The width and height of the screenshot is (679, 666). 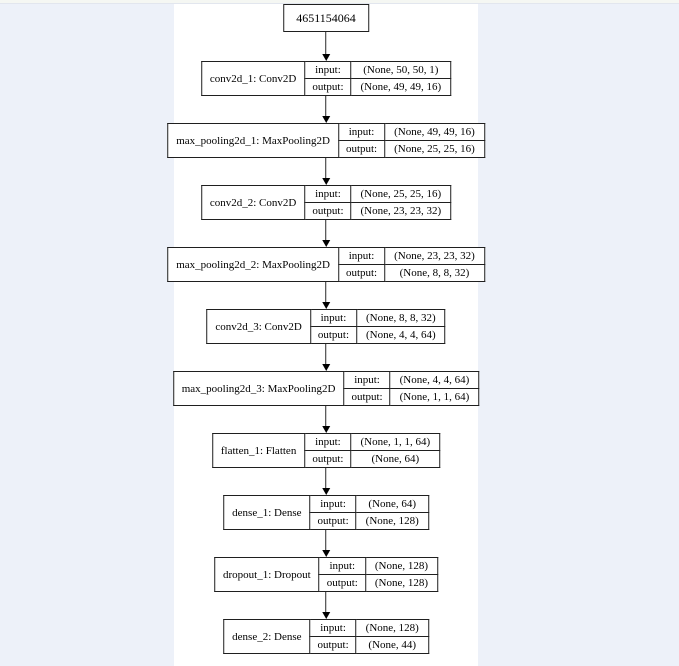 I want to click on layer-name: conv2d_2: Conv2D, so click(x=253, y=202).